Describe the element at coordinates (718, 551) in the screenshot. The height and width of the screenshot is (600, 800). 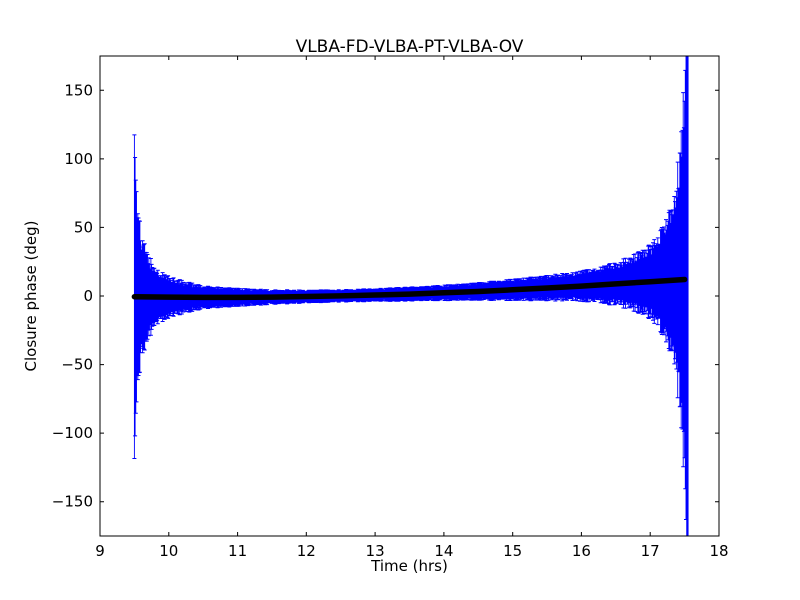
I see `x-tick-label: 18` at that location.